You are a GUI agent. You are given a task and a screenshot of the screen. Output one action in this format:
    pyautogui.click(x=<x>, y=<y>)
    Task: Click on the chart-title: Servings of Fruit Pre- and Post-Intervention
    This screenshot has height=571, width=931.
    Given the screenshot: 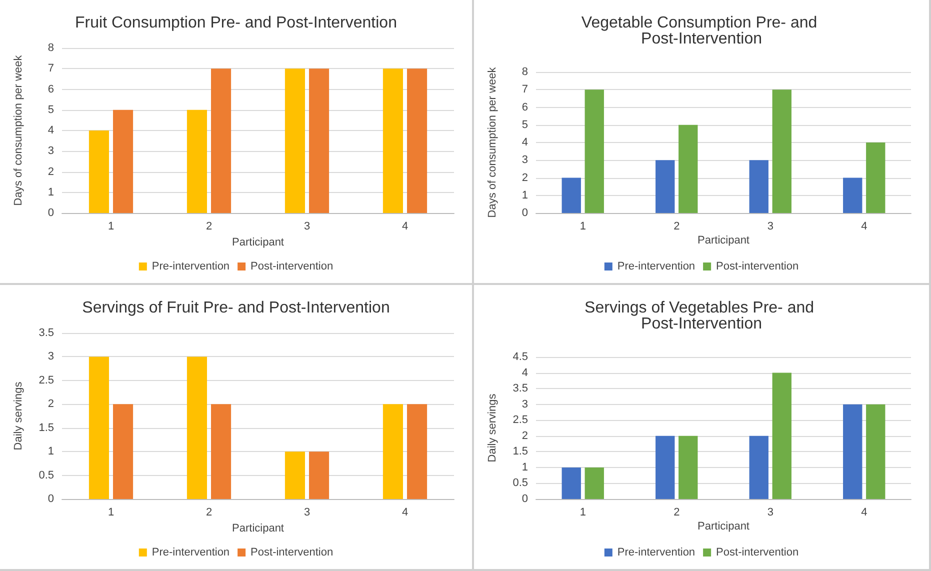 What is the action you would take?
    pyautogui.click(x=236, y=308)
    